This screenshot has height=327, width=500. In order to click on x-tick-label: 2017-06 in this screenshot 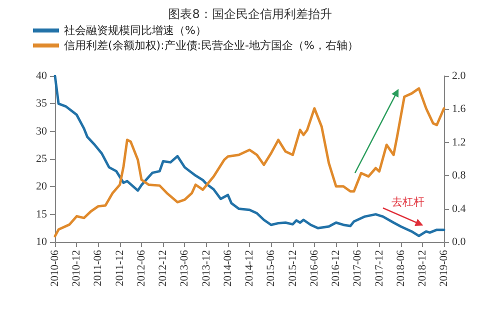, I will do `click(358, 268)`.